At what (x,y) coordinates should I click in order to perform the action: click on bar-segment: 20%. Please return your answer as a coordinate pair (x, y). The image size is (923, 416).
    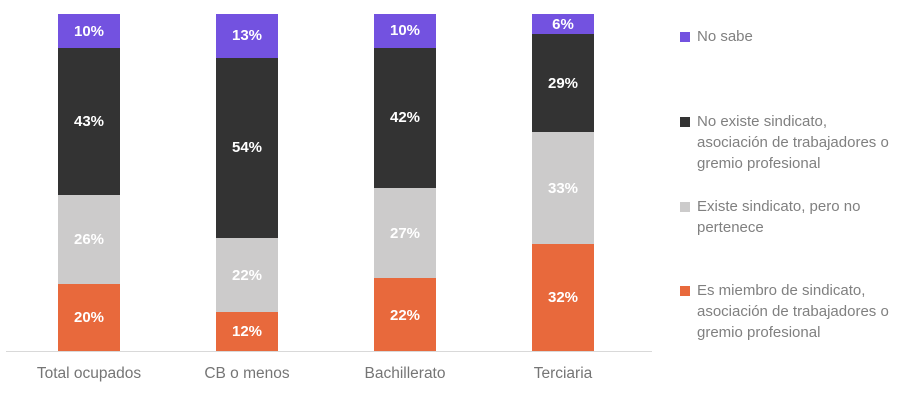
    Looking at the image, I should click on (89, 317).